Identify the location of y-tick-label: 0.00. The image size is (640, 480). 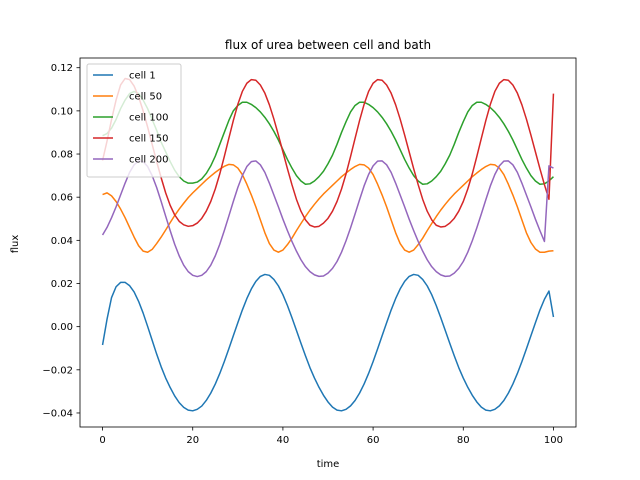
(62, 327).